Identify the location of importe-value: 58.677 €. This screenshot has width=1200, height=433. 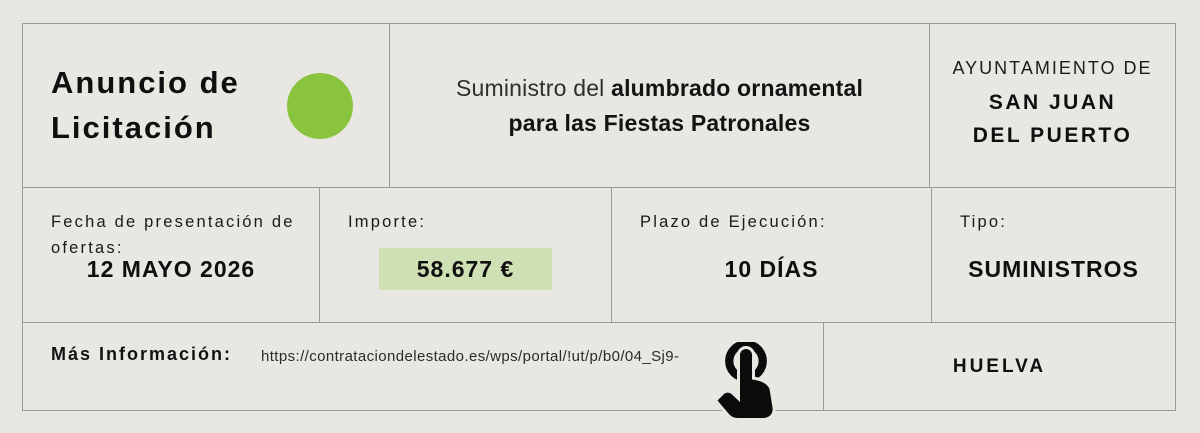
(465, 269).